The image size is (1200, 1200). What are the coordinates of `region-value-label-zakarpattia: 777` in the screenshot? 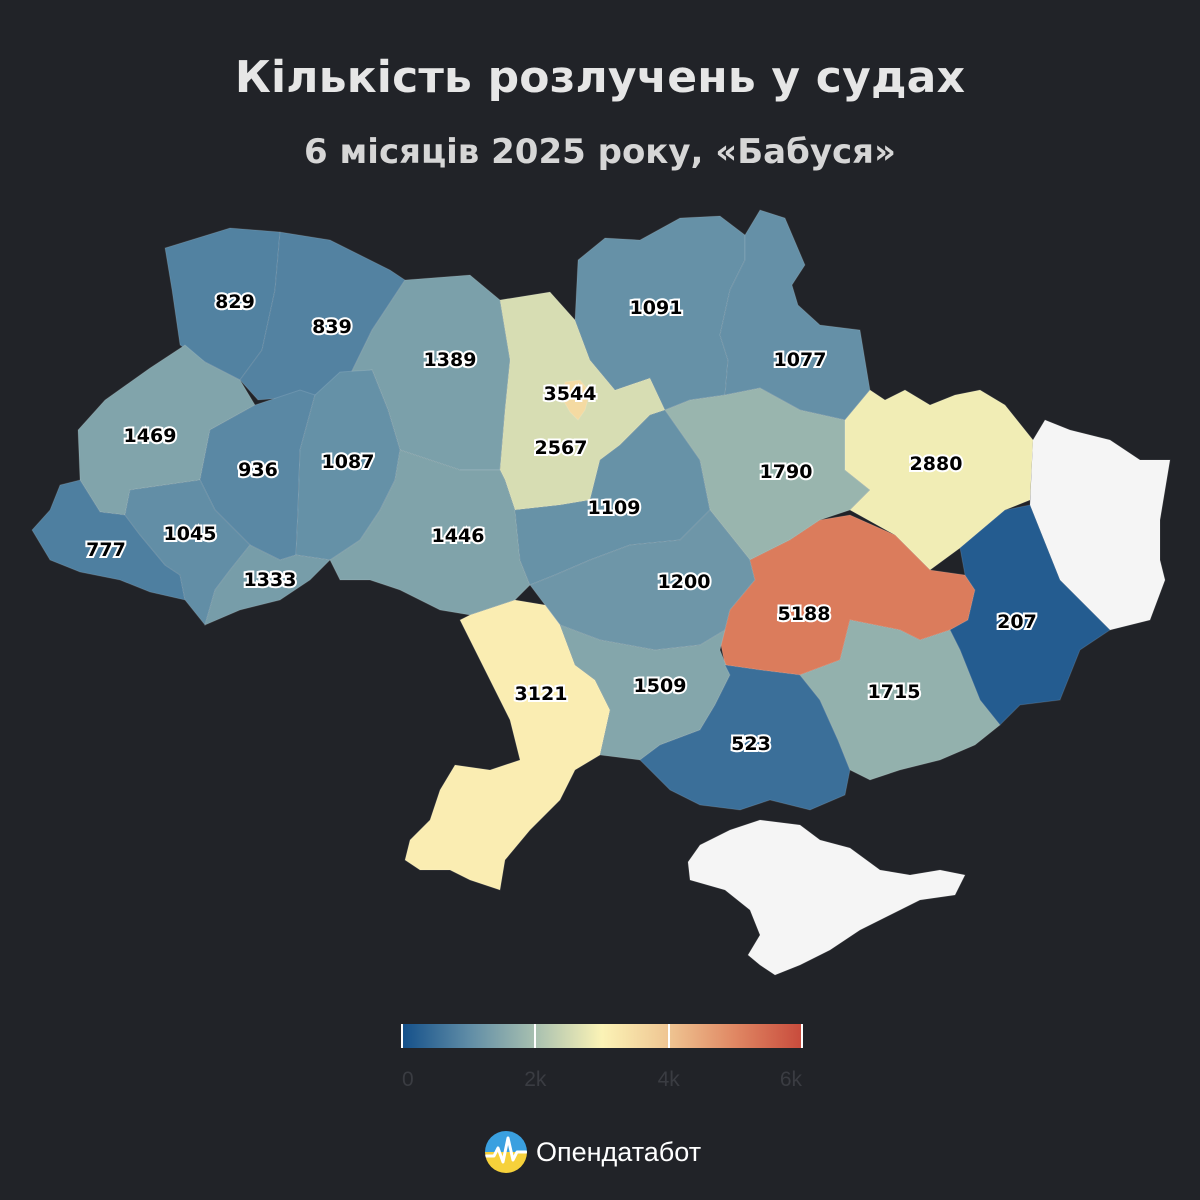 It's located at (106, 550).